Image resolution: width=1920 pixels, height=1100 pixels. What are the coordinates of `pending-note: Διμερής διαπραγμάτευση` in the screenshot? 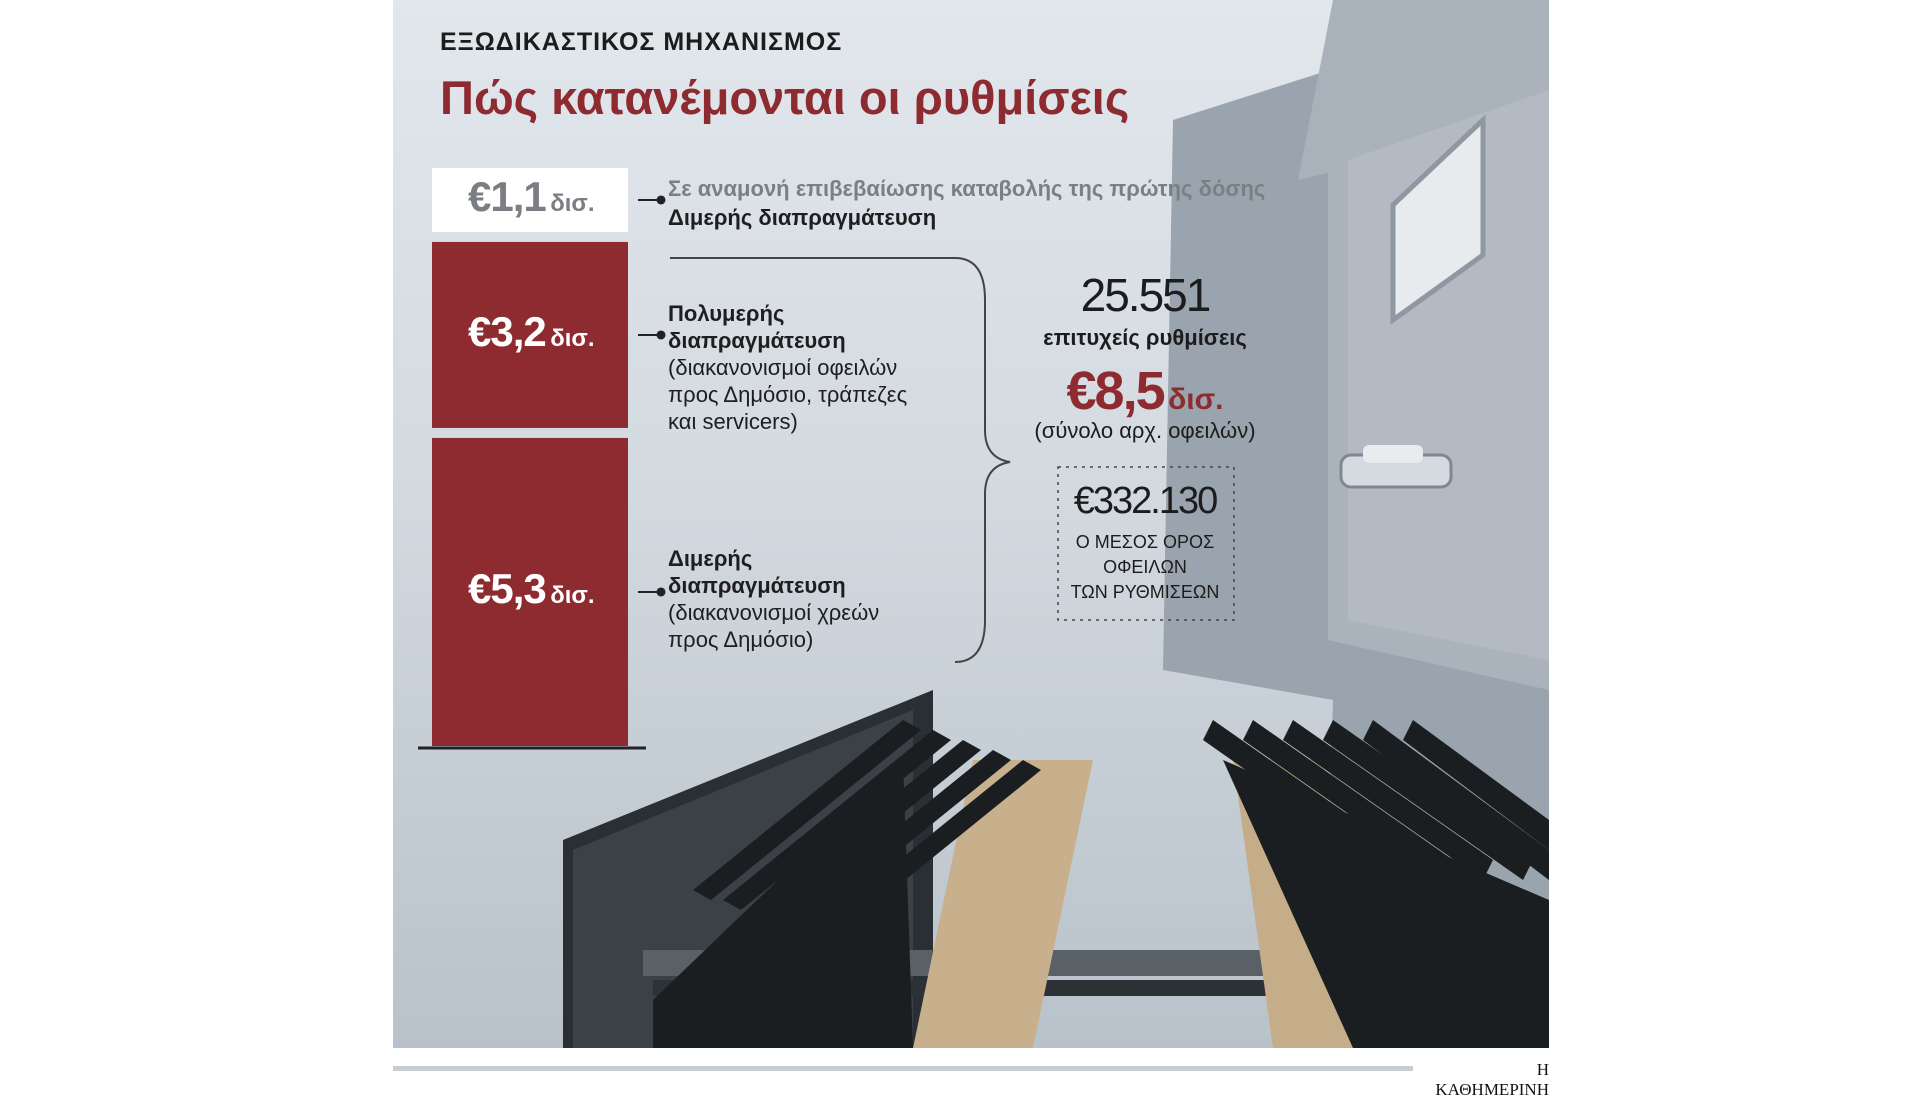 It's located at (802, 217).